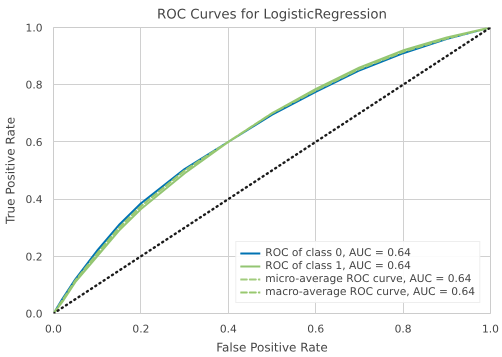  I want to click on y-tick-label: 1.0, so click(34, 28).